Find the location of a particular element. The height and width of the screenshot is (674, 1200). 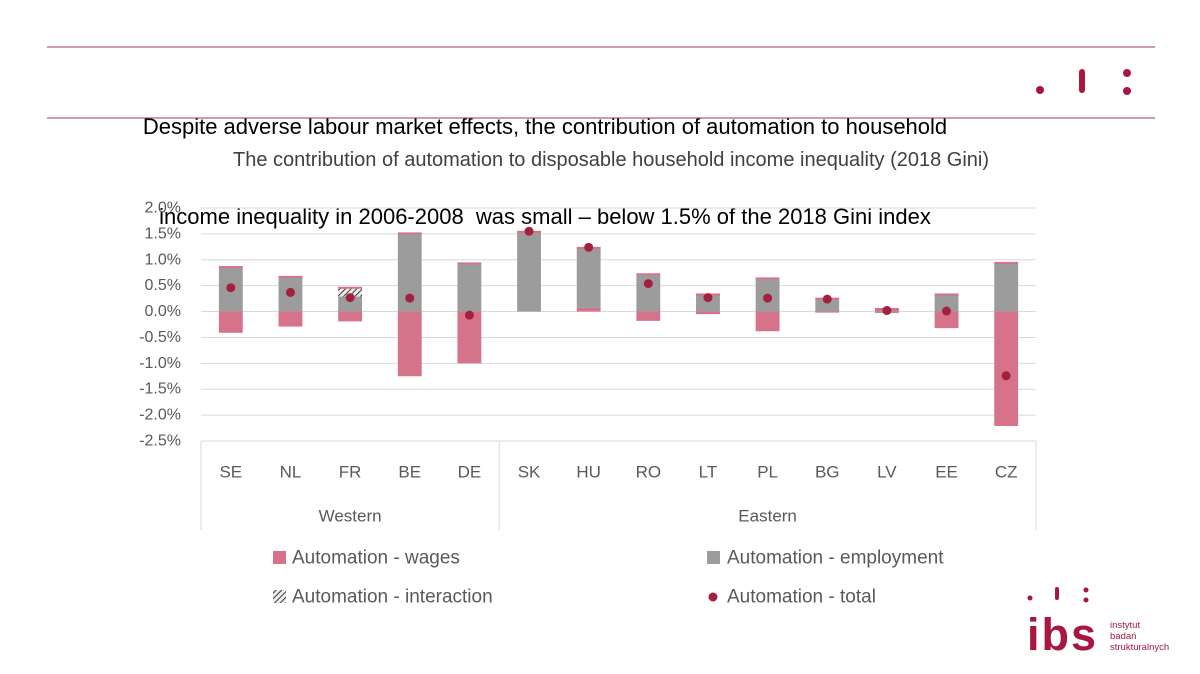

bar-cap-pl is located at coordinates (767, 278).